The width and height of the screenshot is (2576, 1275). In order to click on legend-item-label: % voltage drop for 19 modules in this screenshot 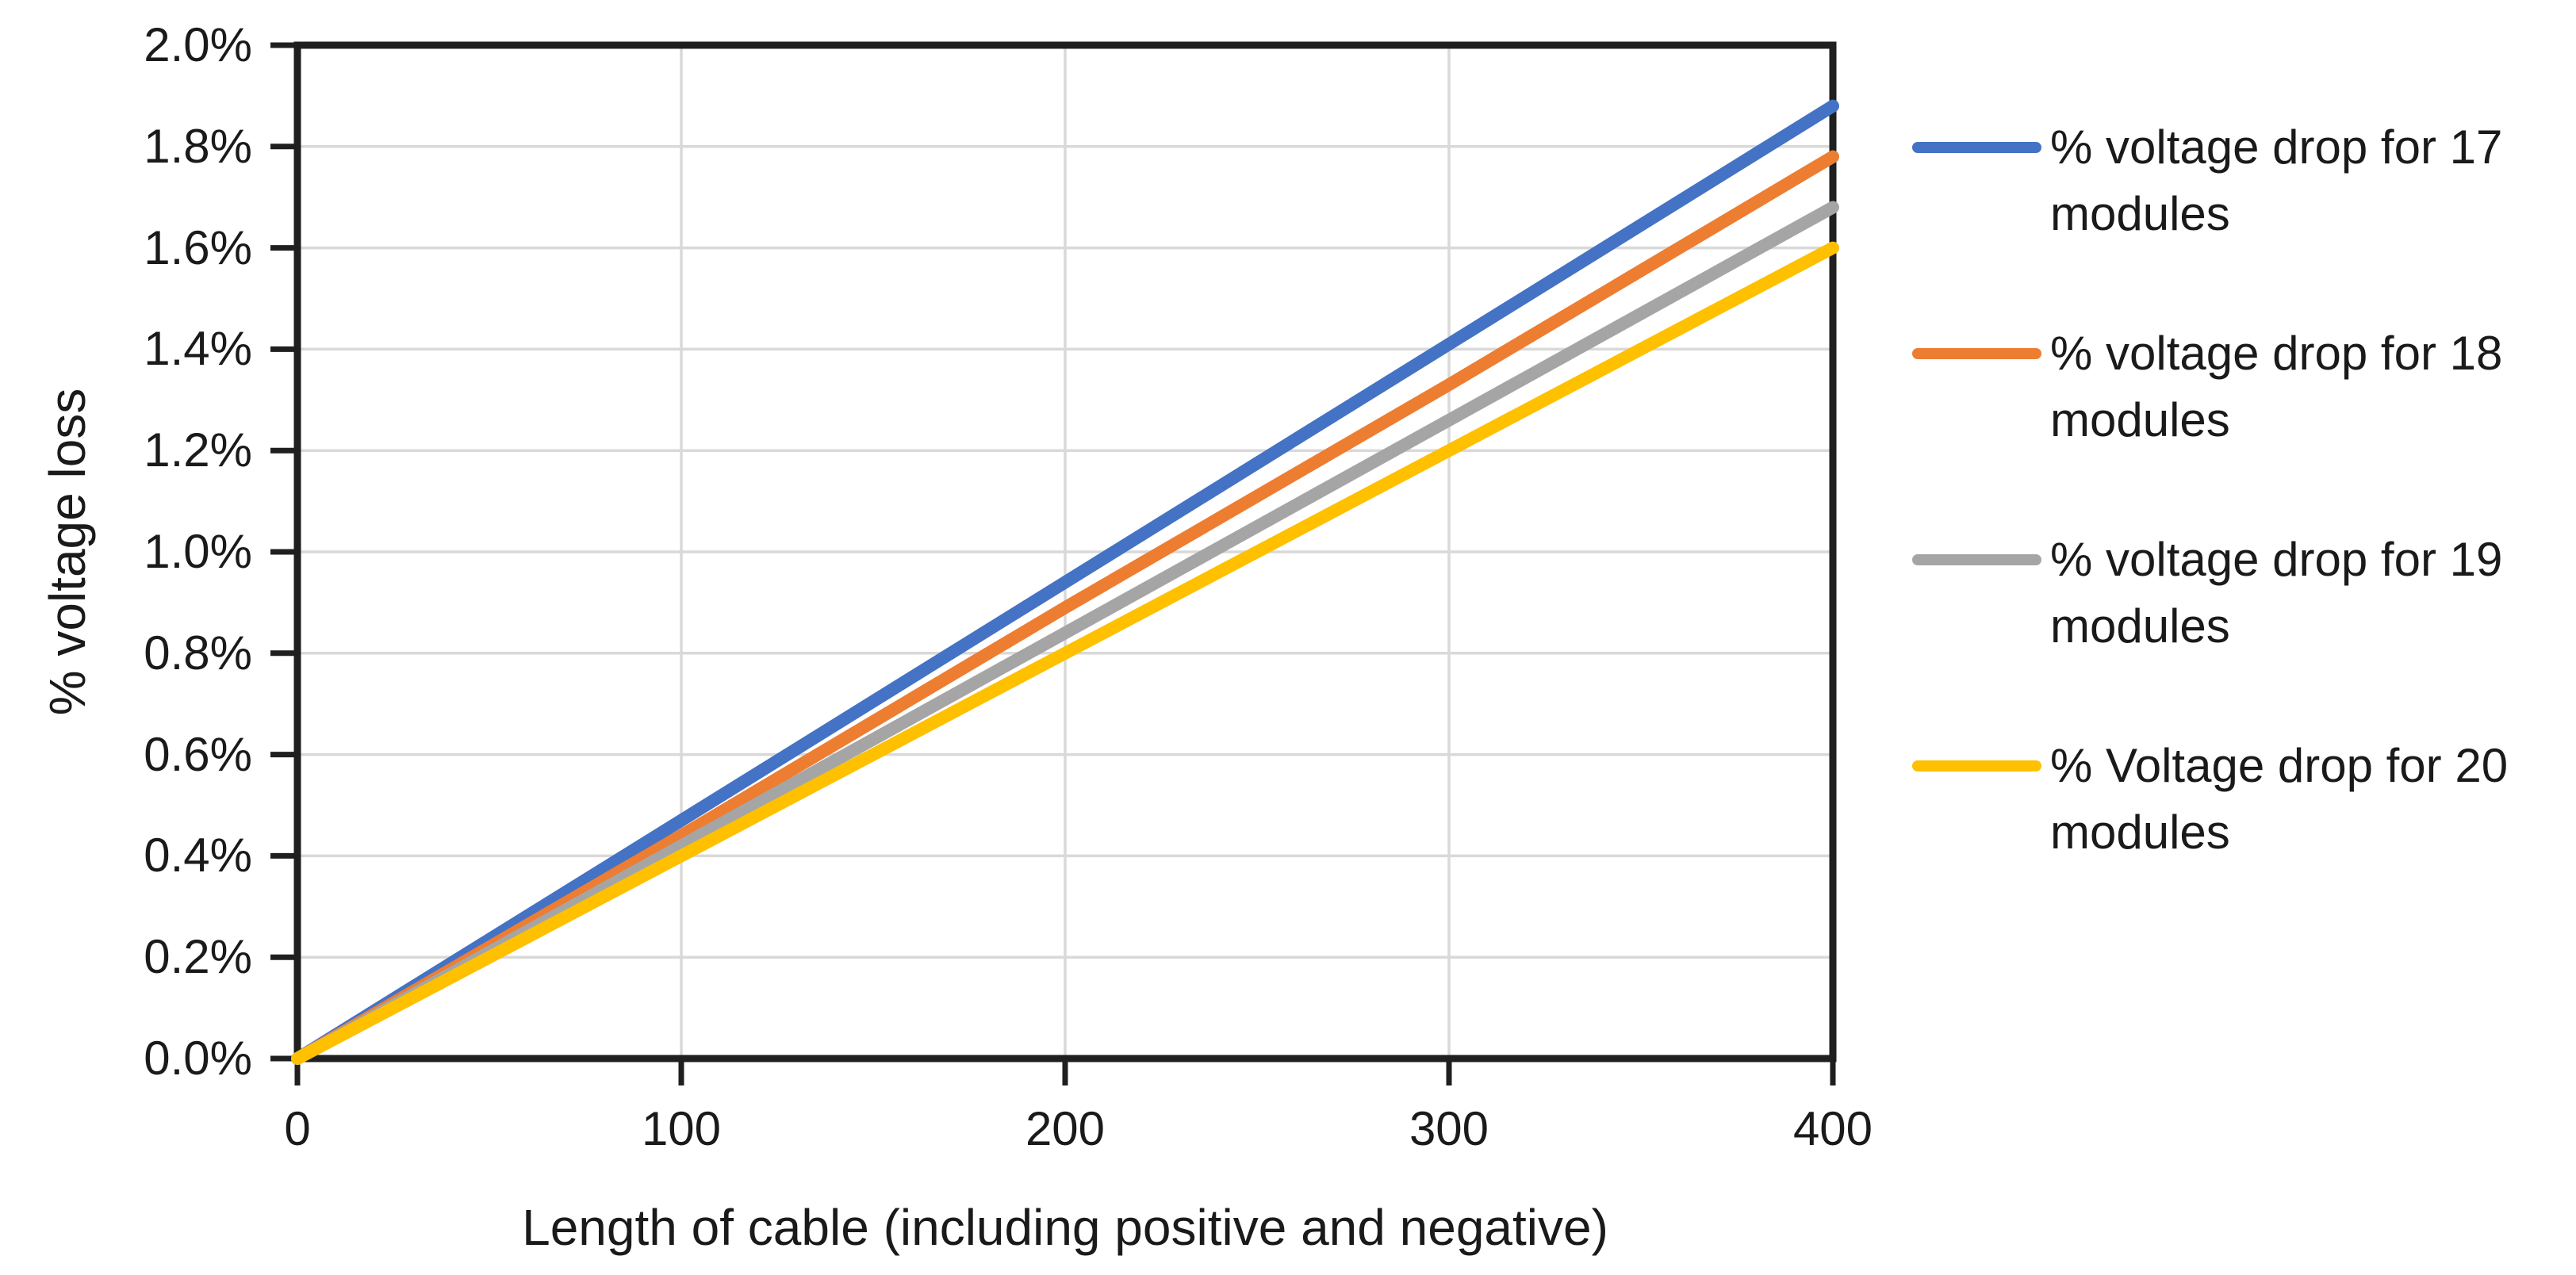, I will do `click(2277, 593)`.